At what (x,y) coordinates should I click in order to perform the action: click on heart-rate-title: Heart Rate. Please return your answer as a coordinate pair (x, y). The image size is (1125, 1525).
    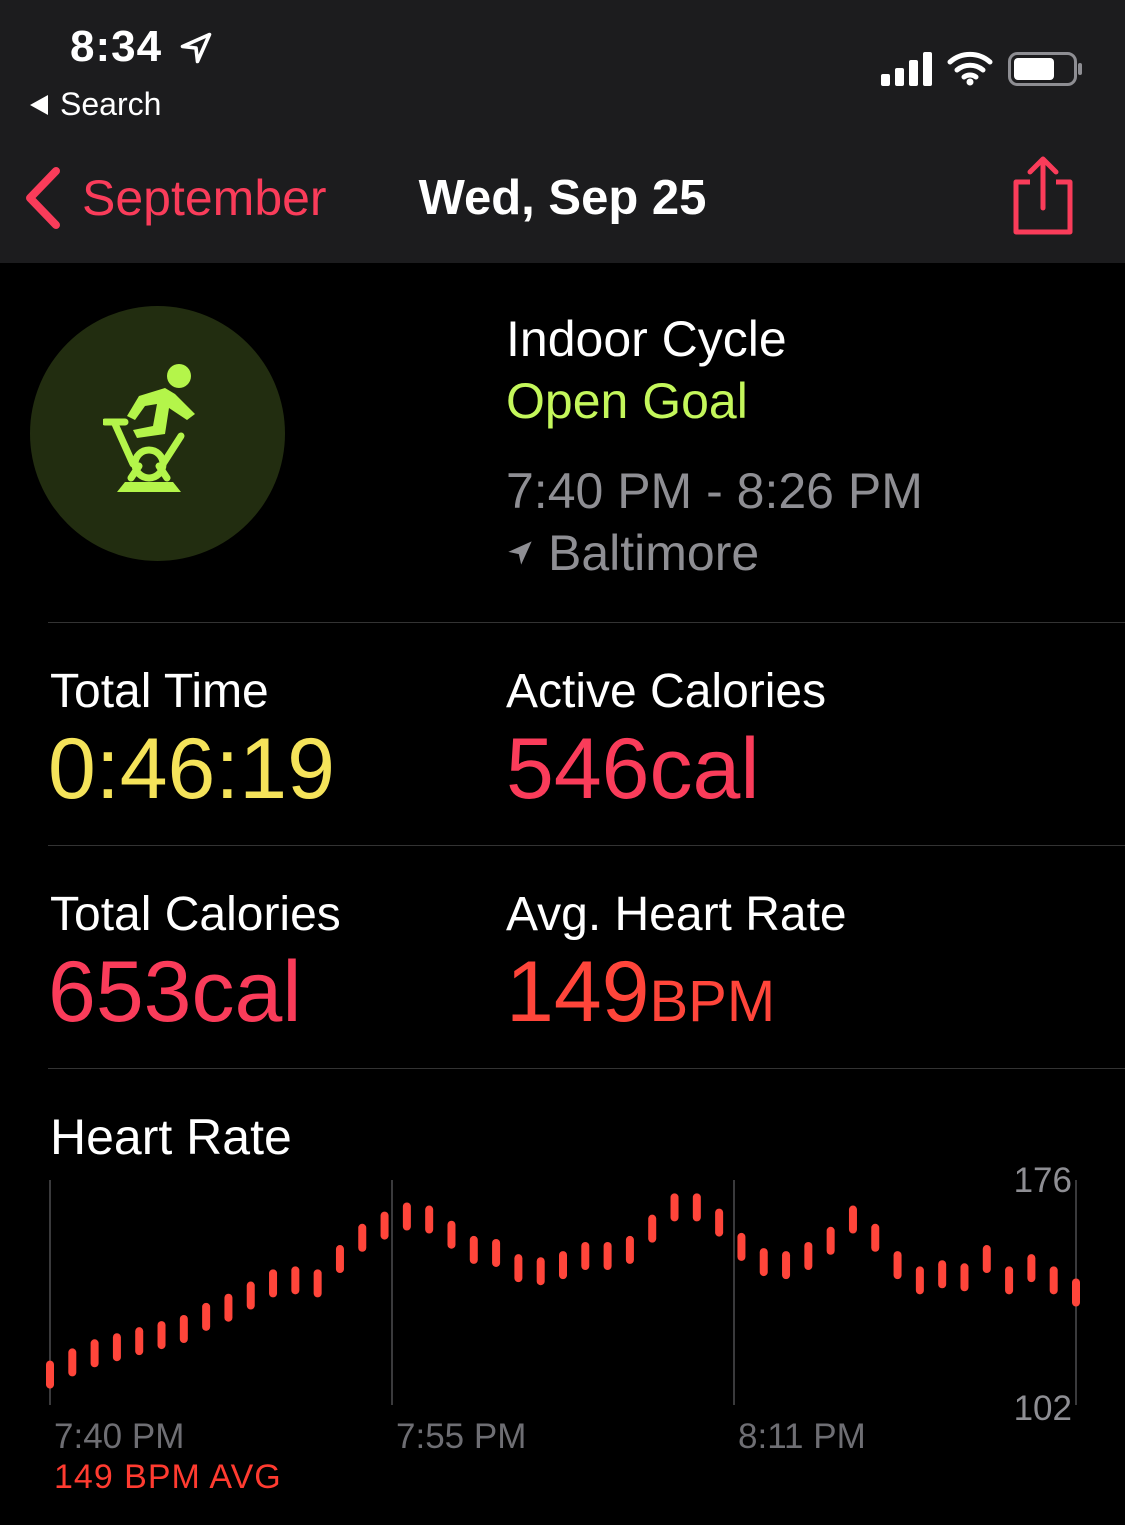
    Looking at the image, I should click on (171, 1137).